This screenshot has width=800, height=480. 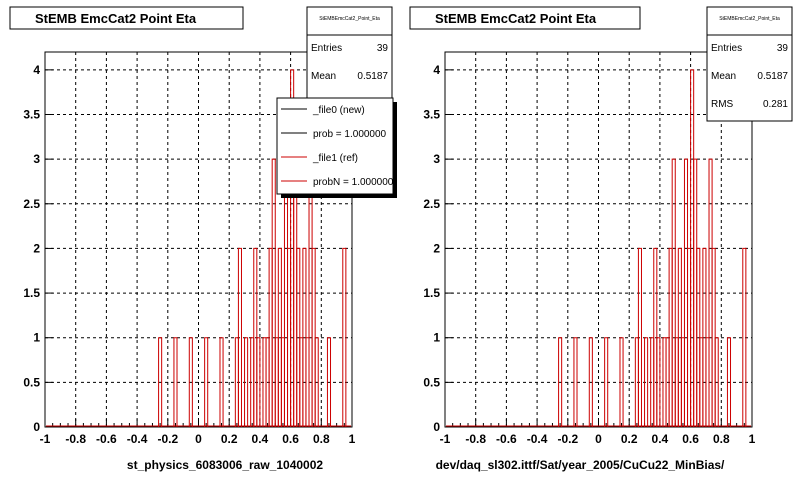 What do you see at coordinates (775, 104) in the screenshot?
I see `stats-value: 0.281` at bounding box center [775, 104].